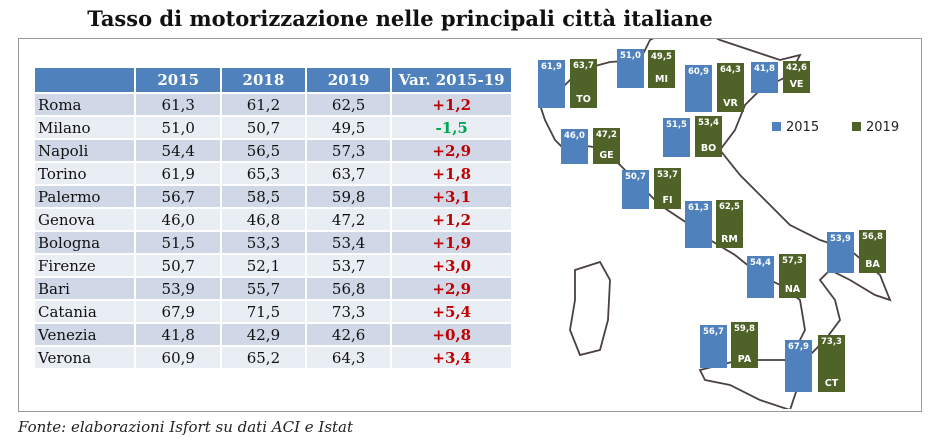 The height and width of the screenshot is (447, 946). Describe the element at coordinates (744, 359) in the screenshot. I see `city-code-label: PA` at that location.